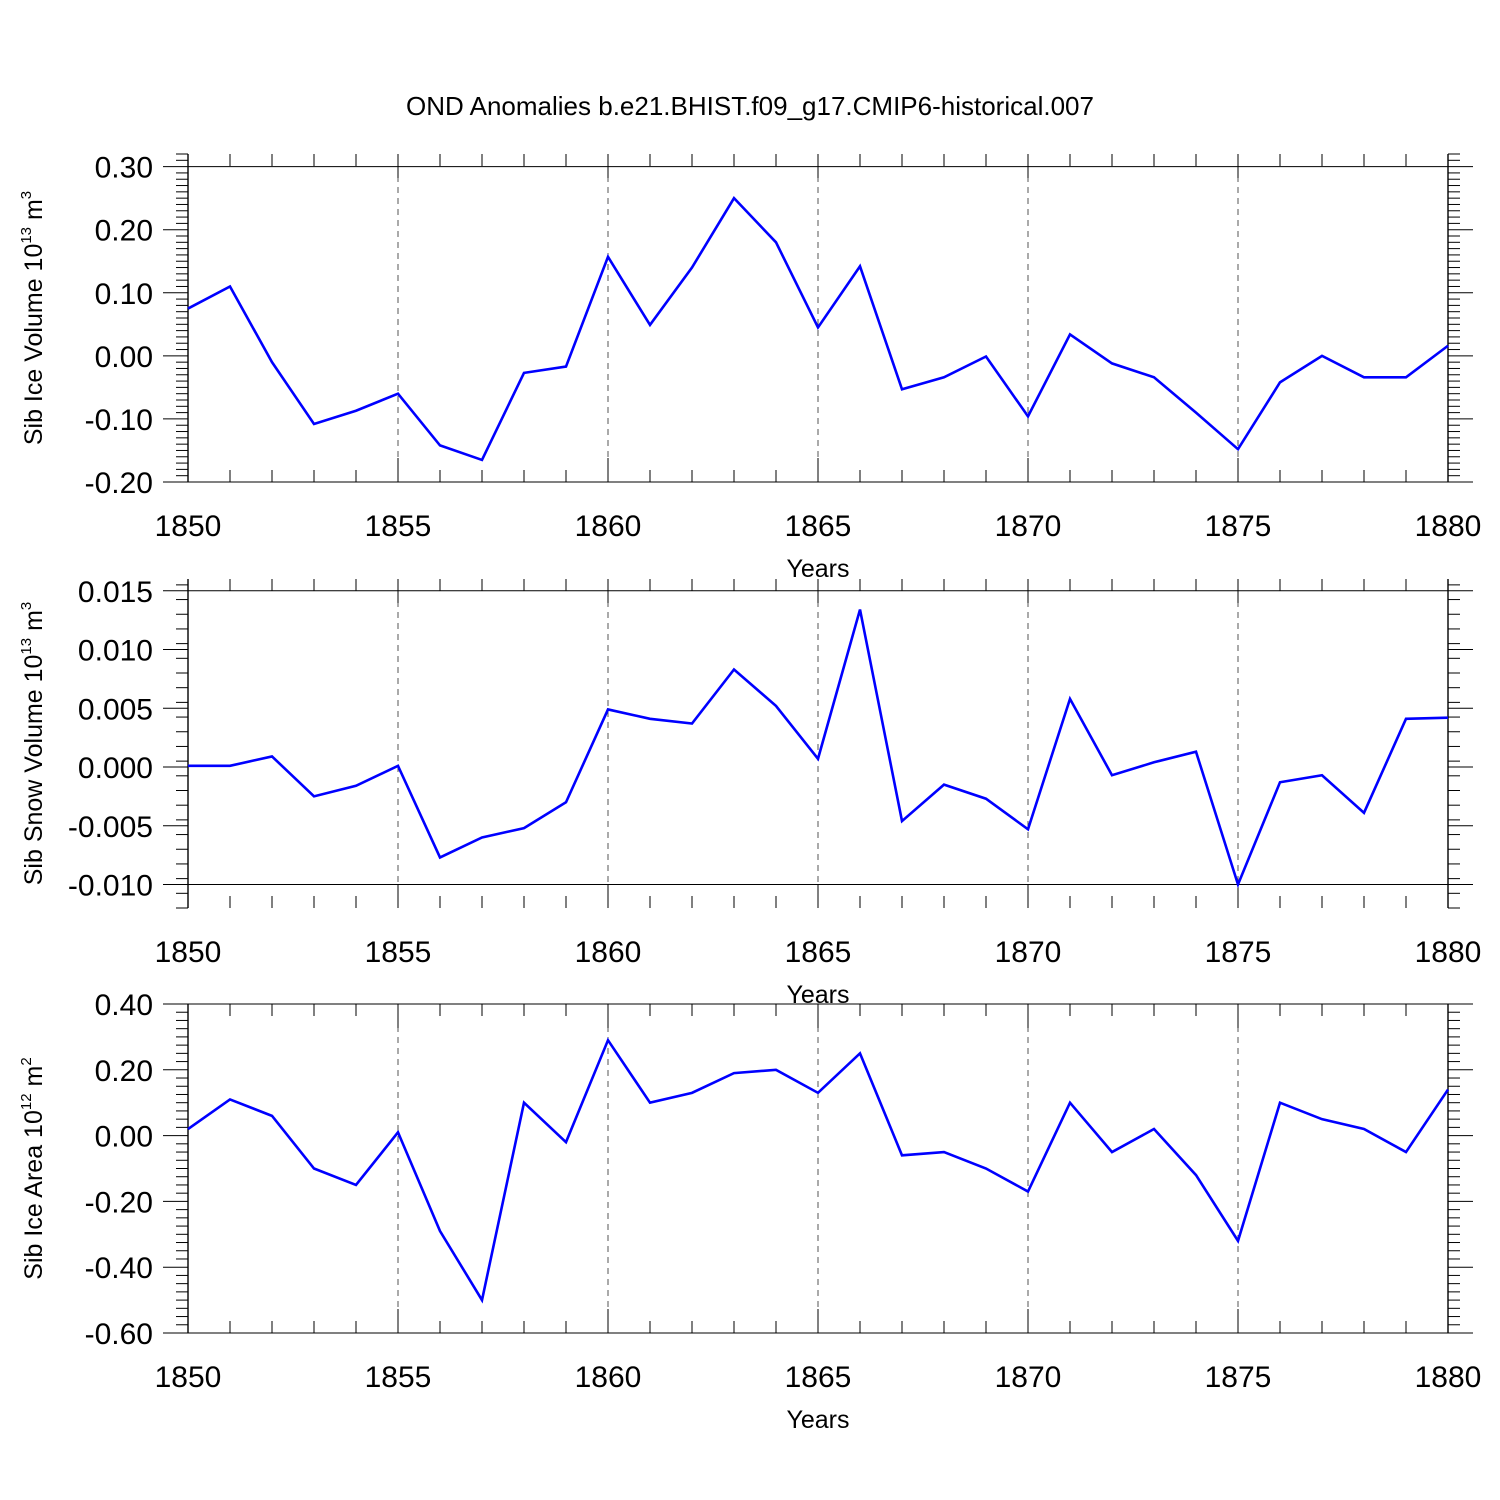 The width and height of the screenshot is (1500, 1500). What do you see at coordinates (119, 420) in the screenshot?
I see `y-tick-label: -0.10` at bounding box center [119, 420].